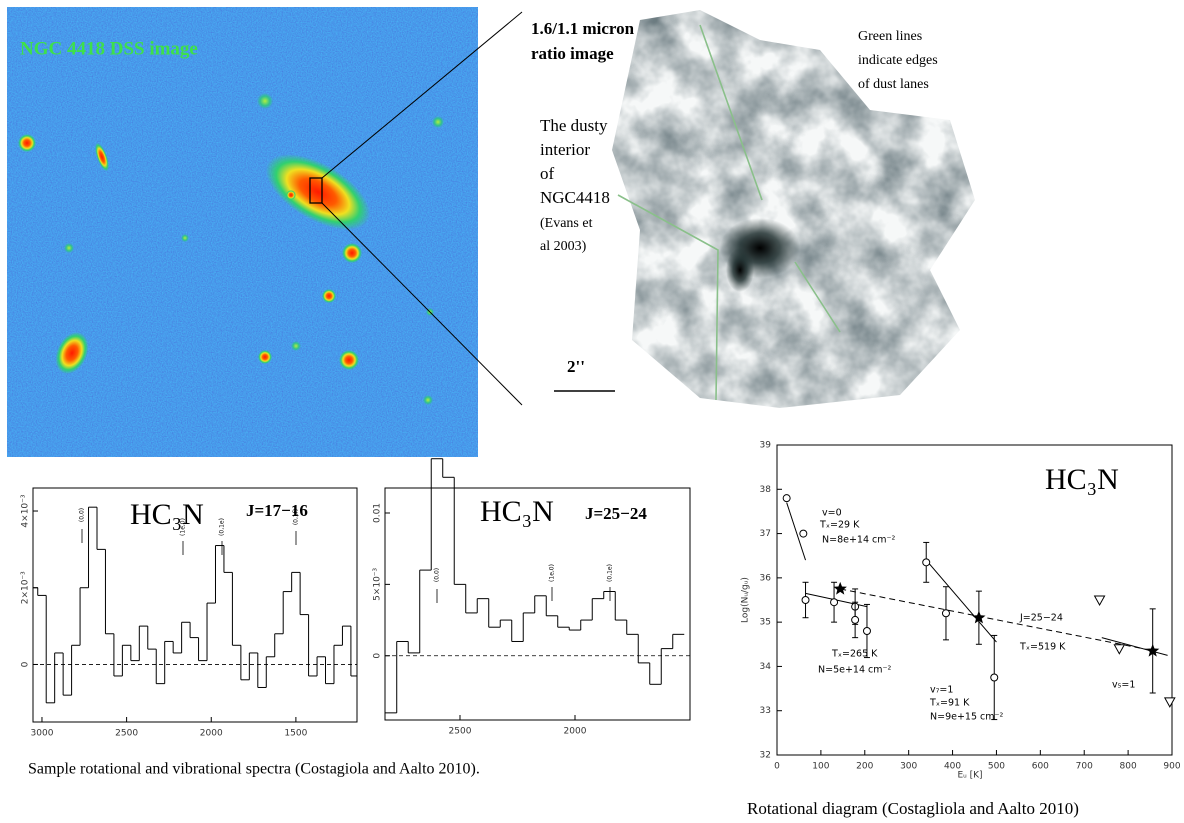  I want to click on y-tick-label: 4×10⁻³, so click(26, 510).